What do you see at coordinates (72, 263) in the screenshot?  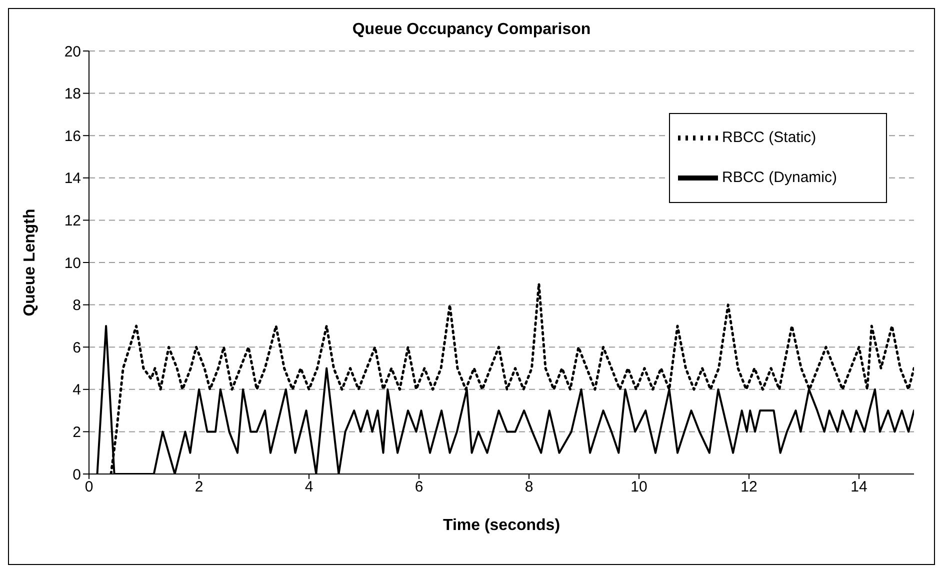 I see `y-tick-label: 10` at bounding box center [72, 263].